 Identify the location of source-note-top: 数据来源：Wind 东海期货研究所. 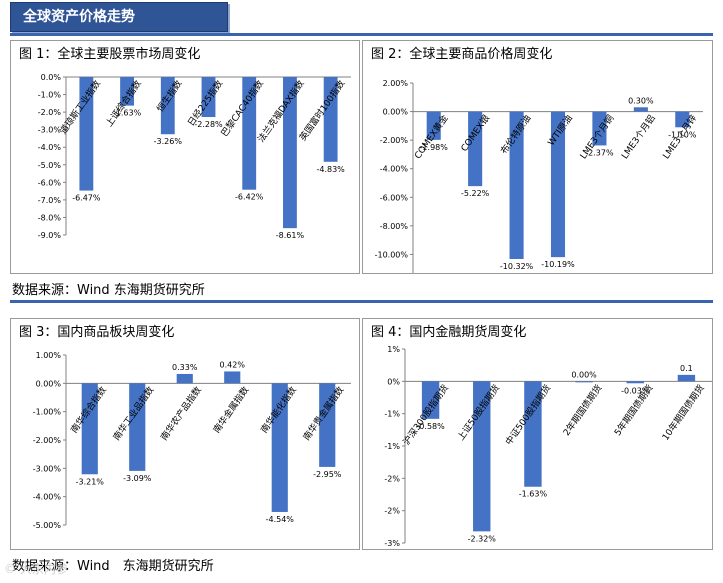
(108, 290).